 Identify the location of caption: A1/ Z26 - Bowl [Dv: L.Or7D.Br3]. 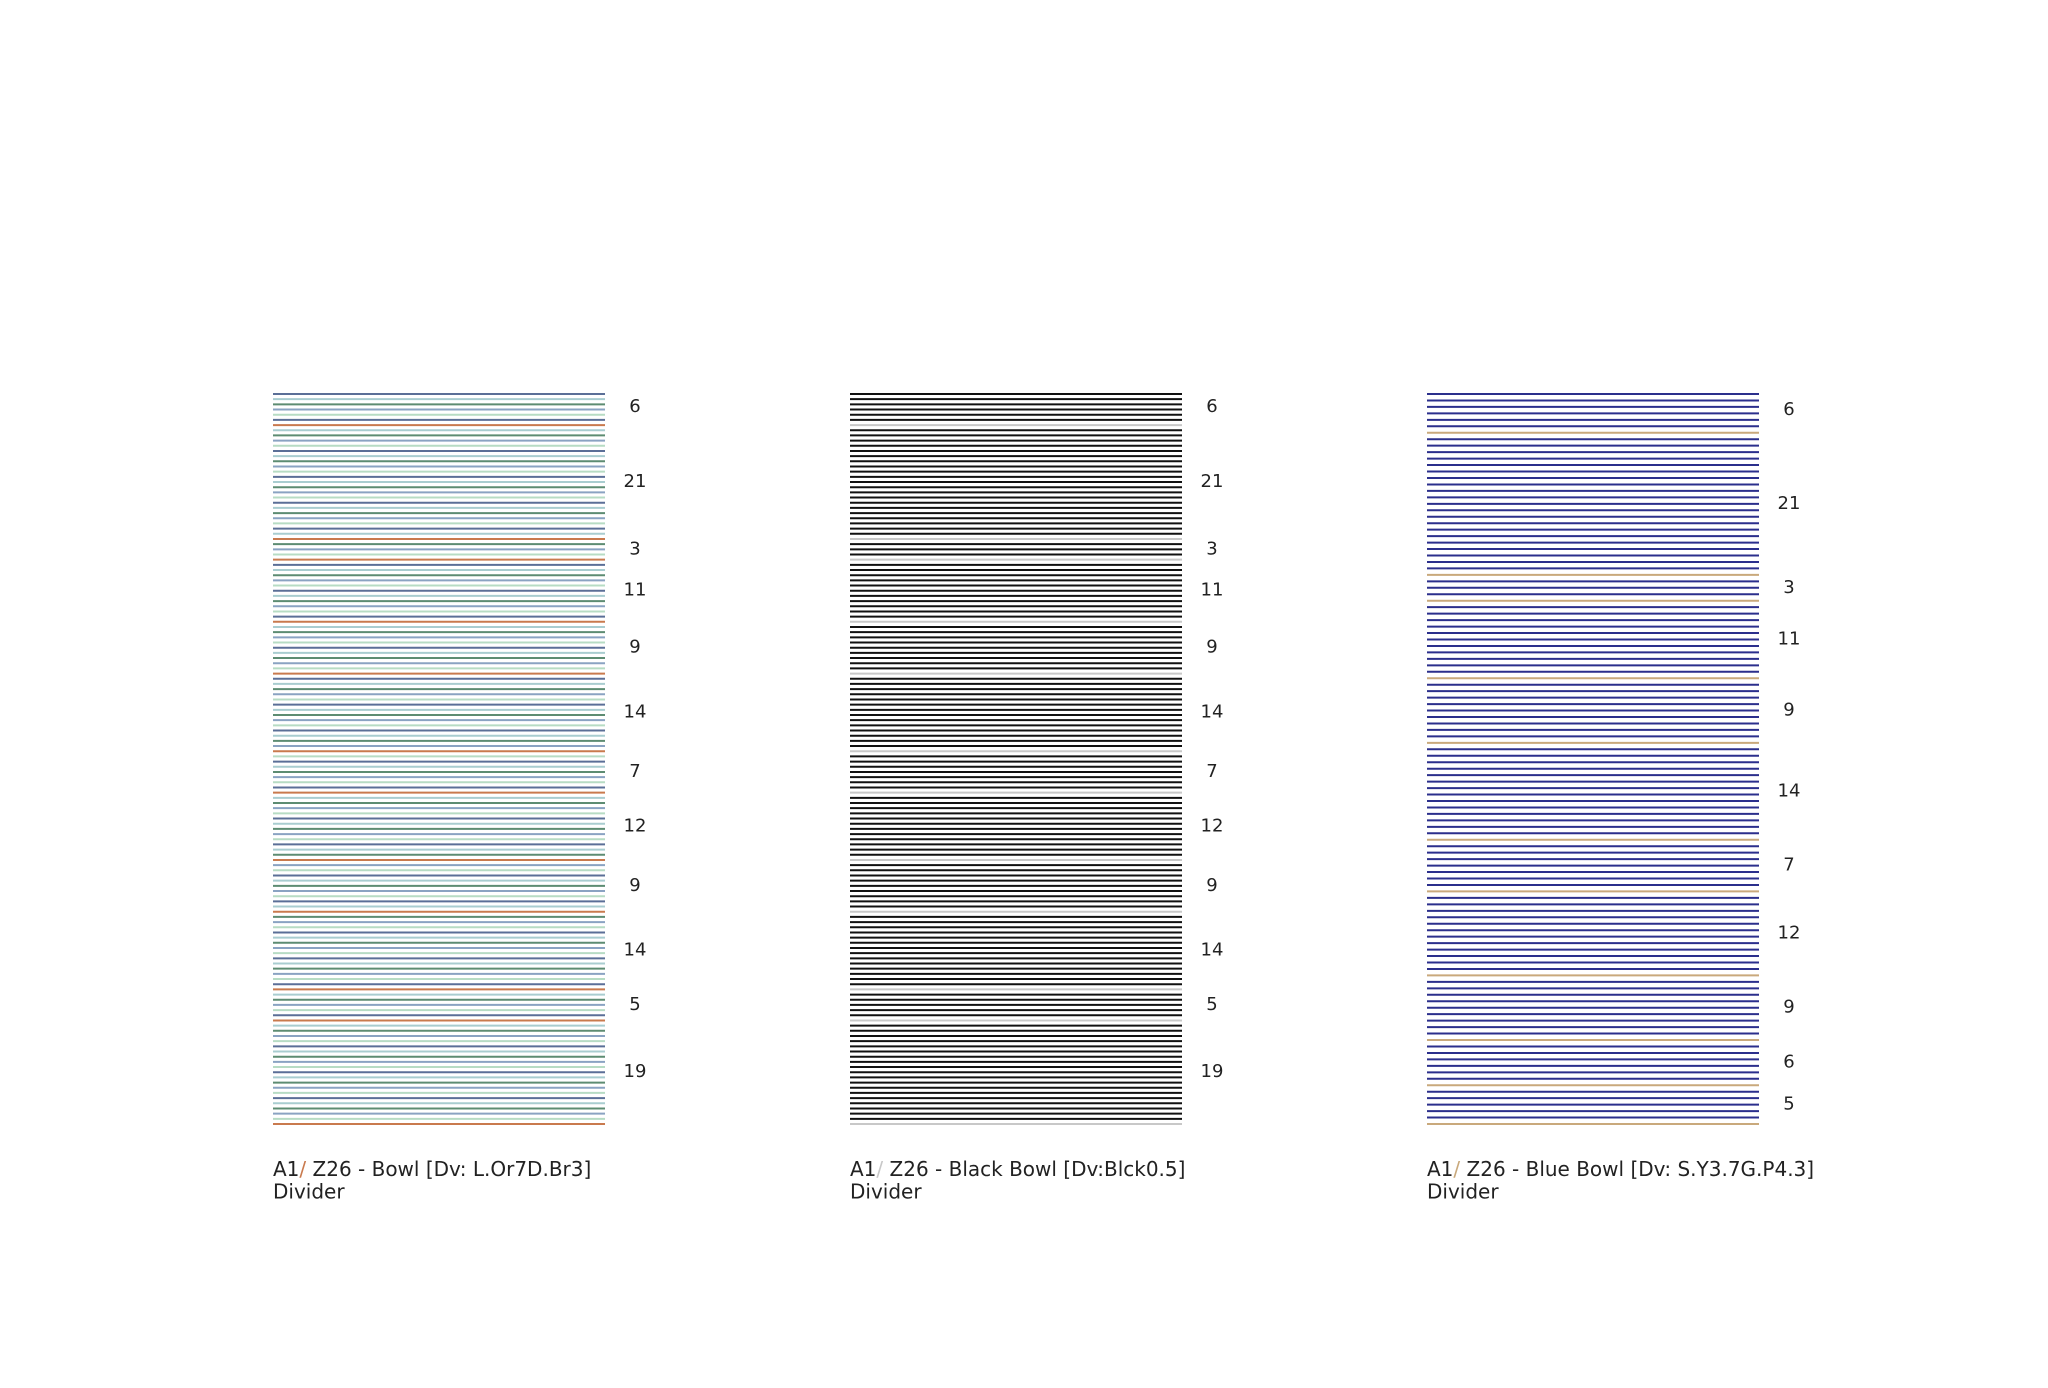
(432, 1169).